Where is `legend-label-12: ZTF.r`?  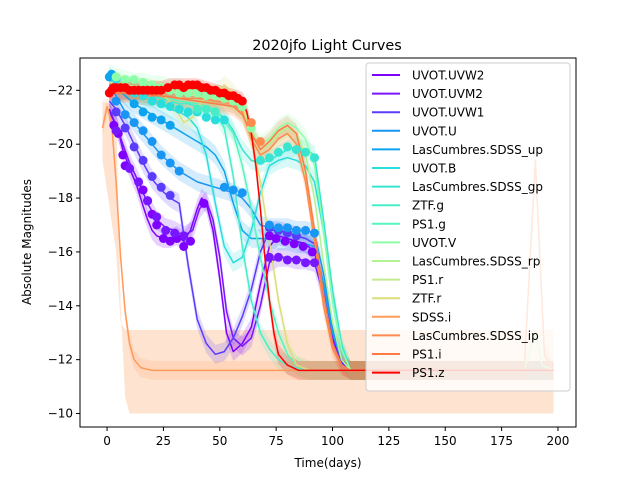 legend-label-12: ZTF.r is located at coordinates (426, 299).